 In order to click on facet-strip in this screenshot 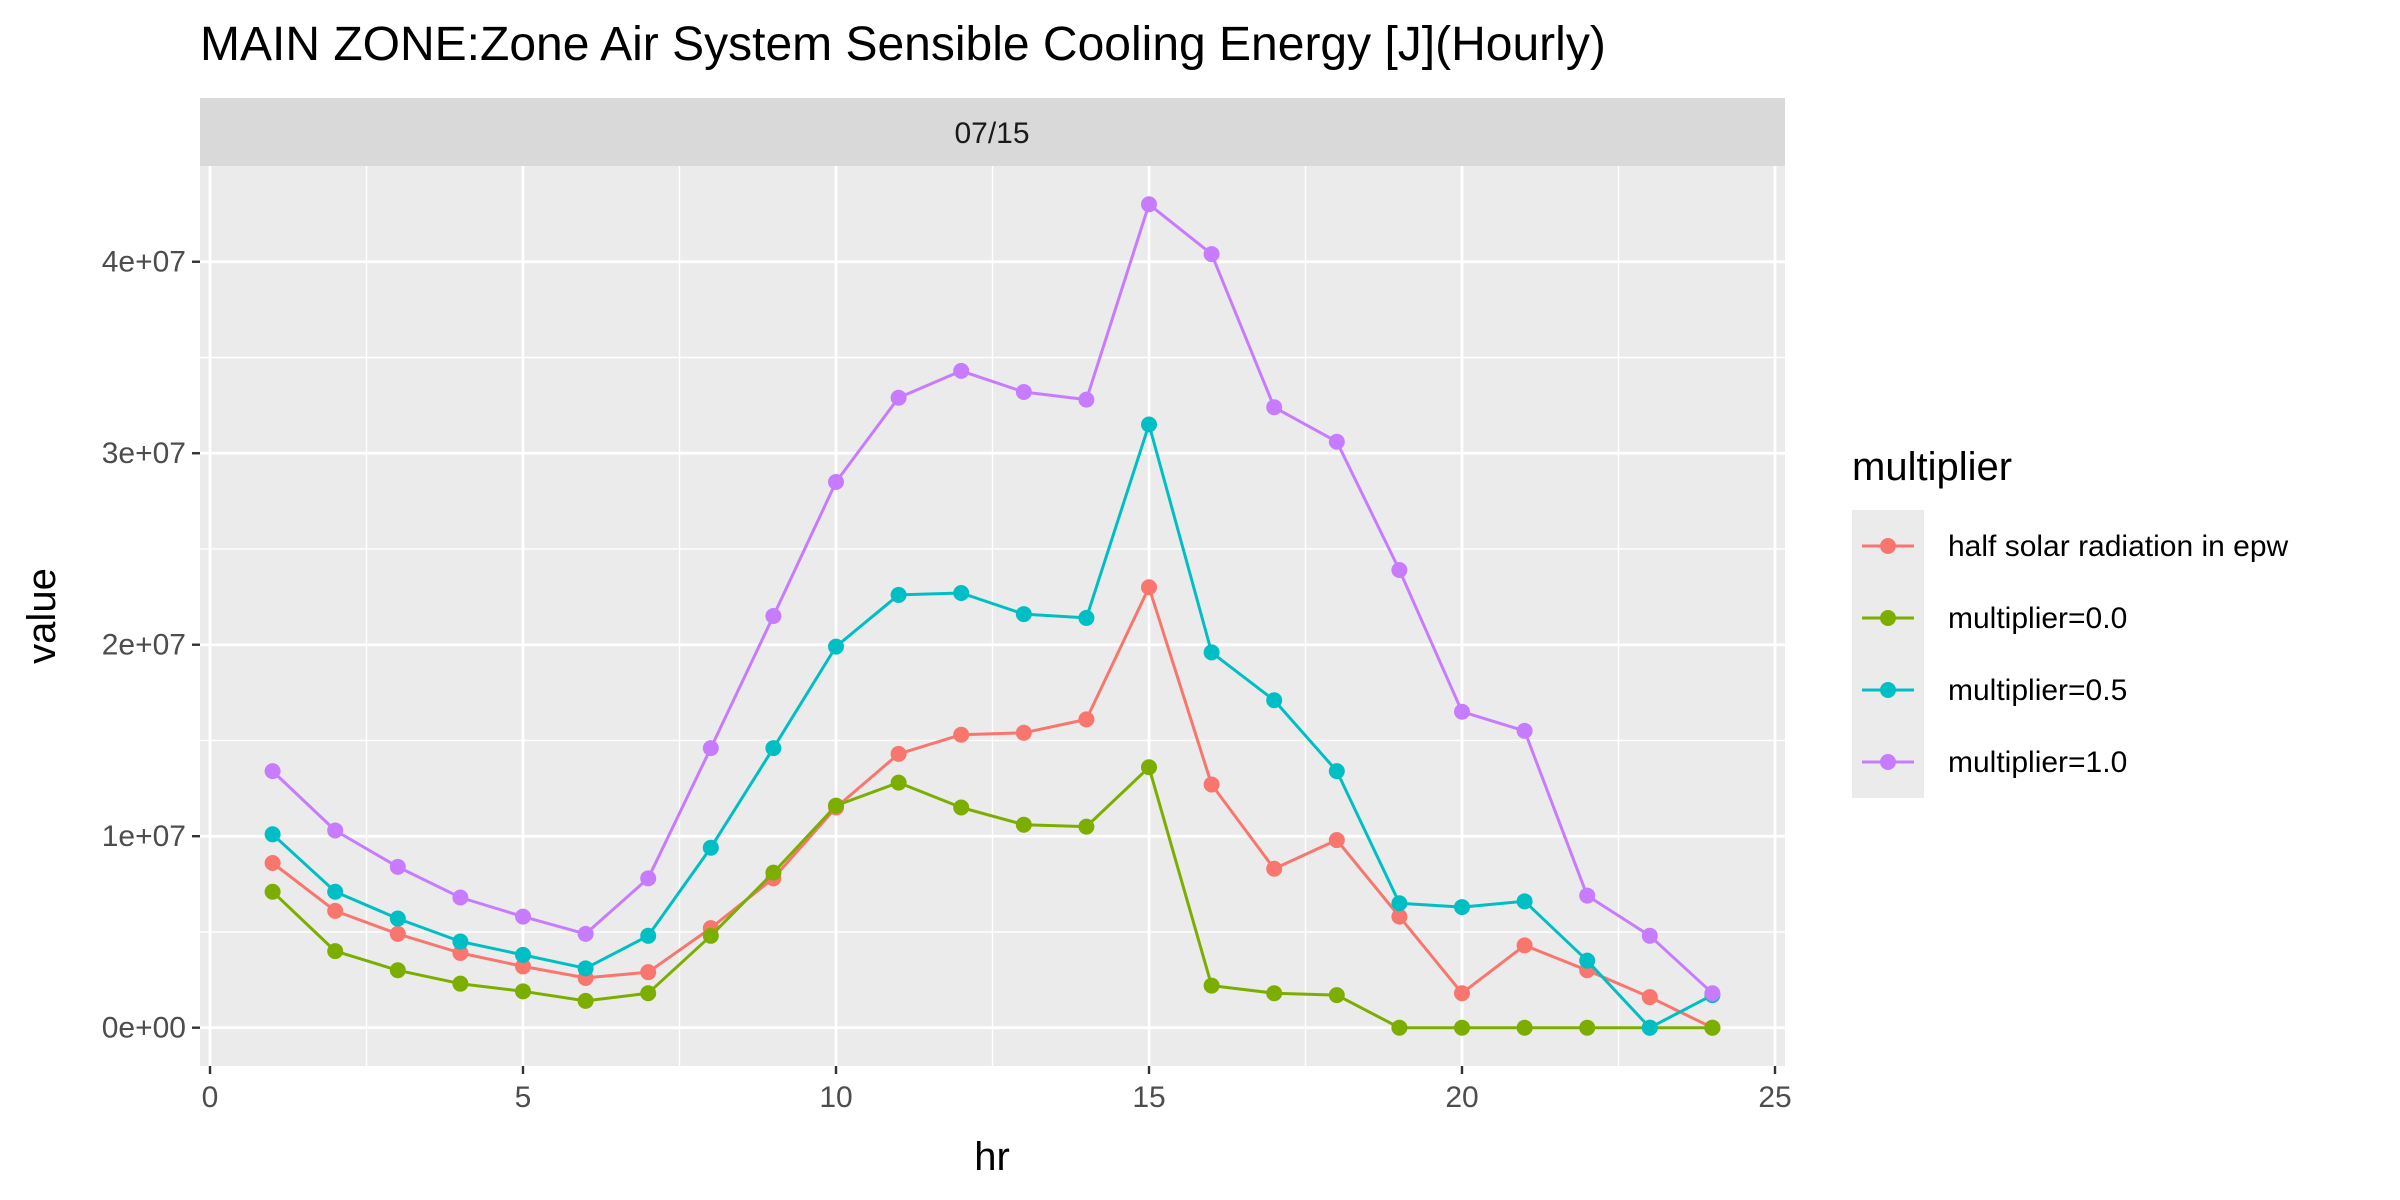, I will do `click(992, 132)`.